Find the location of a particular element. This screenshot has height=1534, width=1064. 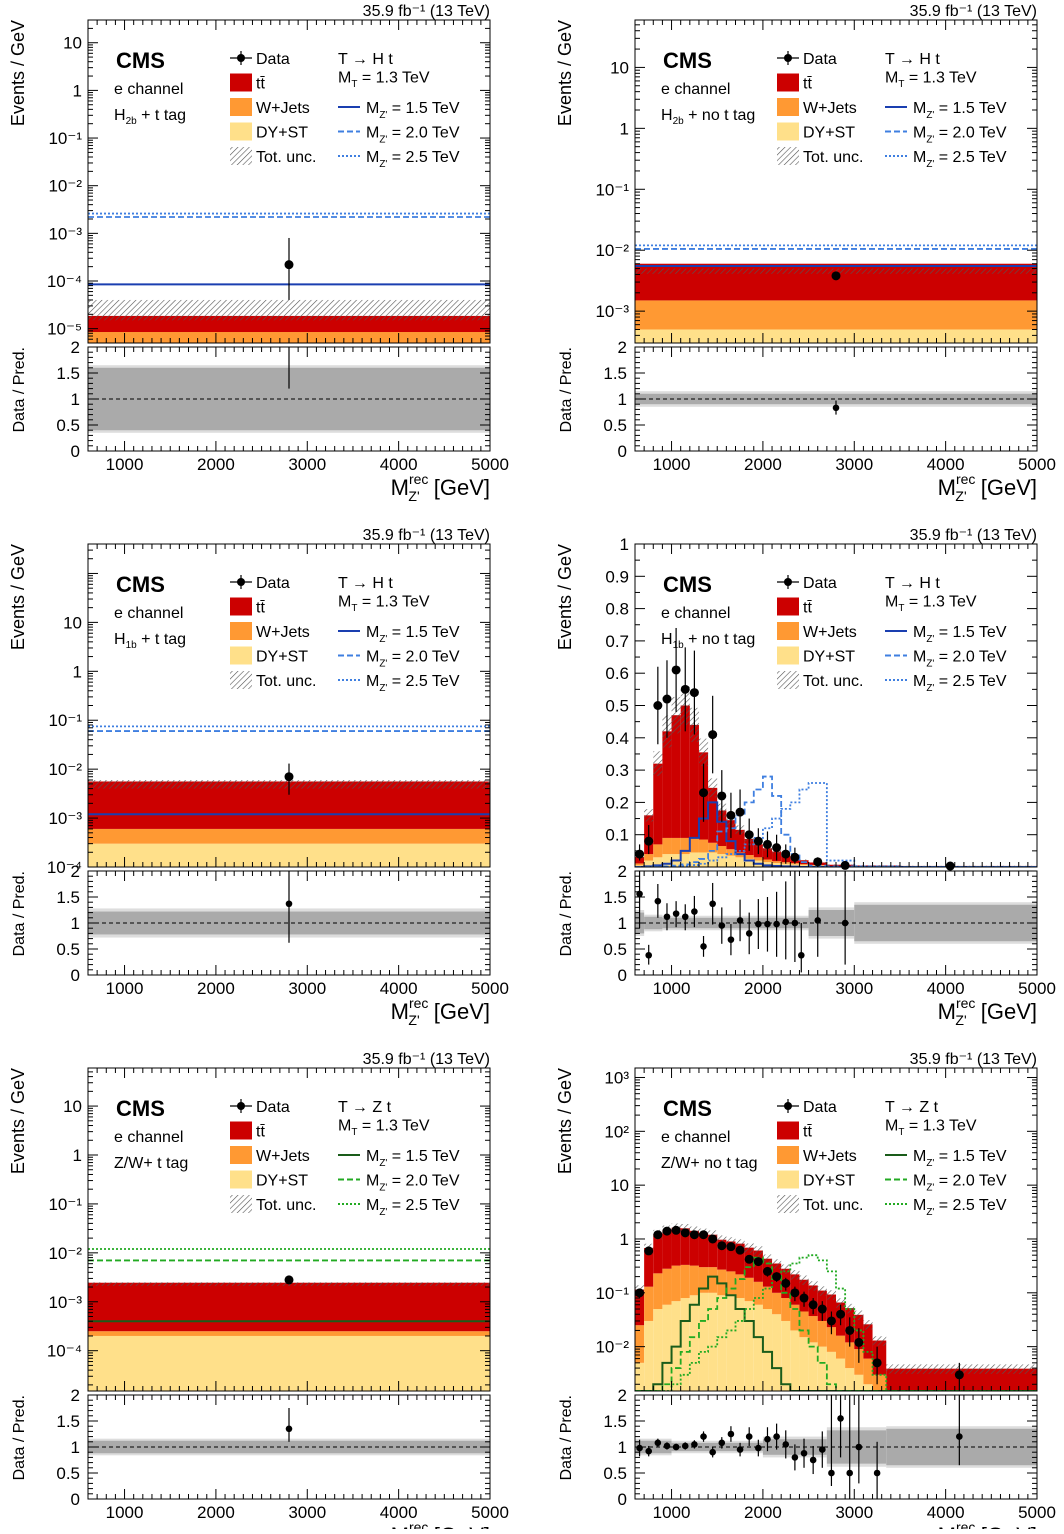

y-tick-label: 0.5 is located at coordinates (617, 706).